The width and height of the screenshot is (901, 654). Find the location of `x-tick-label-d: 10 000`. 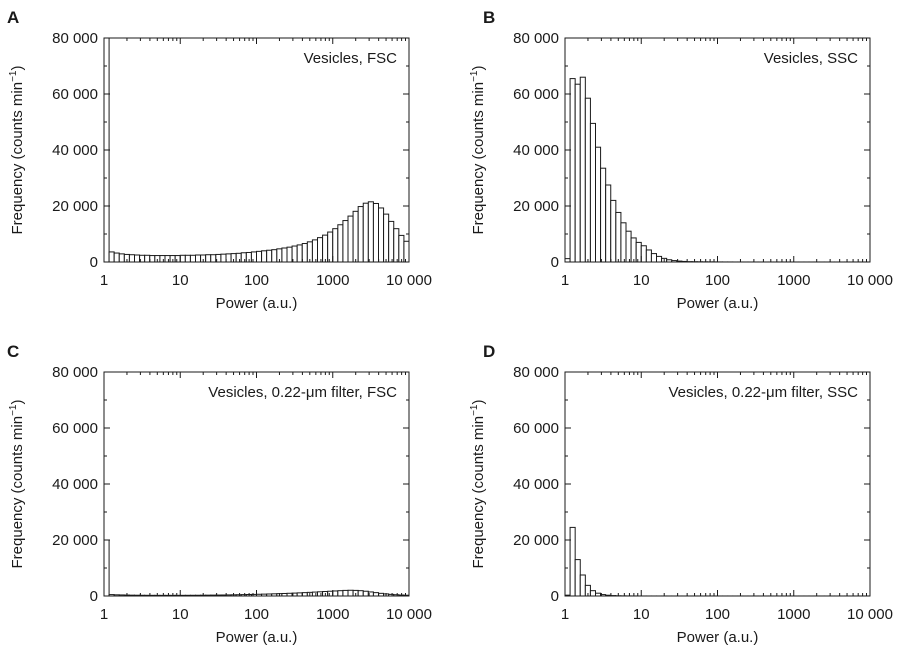

x-tick-label-d: 10 000 is located at coordinates (870, 614).